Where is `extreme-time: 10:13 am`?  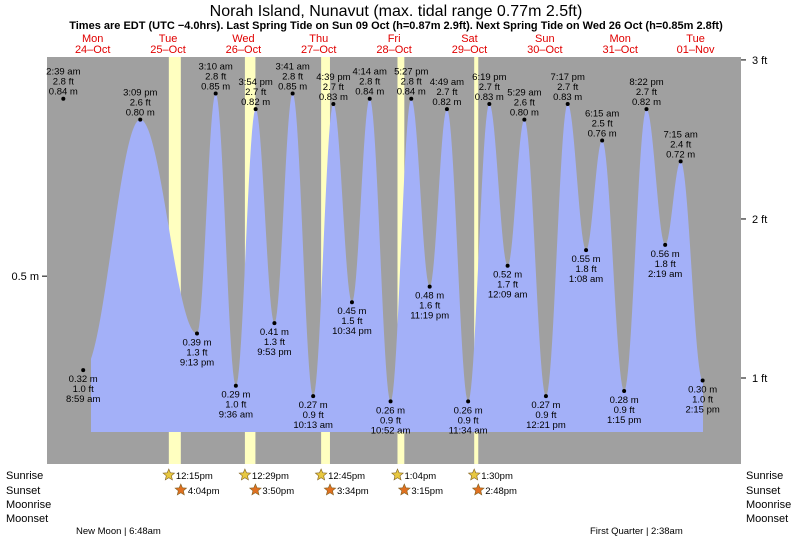
extreme-time: 10:13 am is located at coordinates (313, 425).